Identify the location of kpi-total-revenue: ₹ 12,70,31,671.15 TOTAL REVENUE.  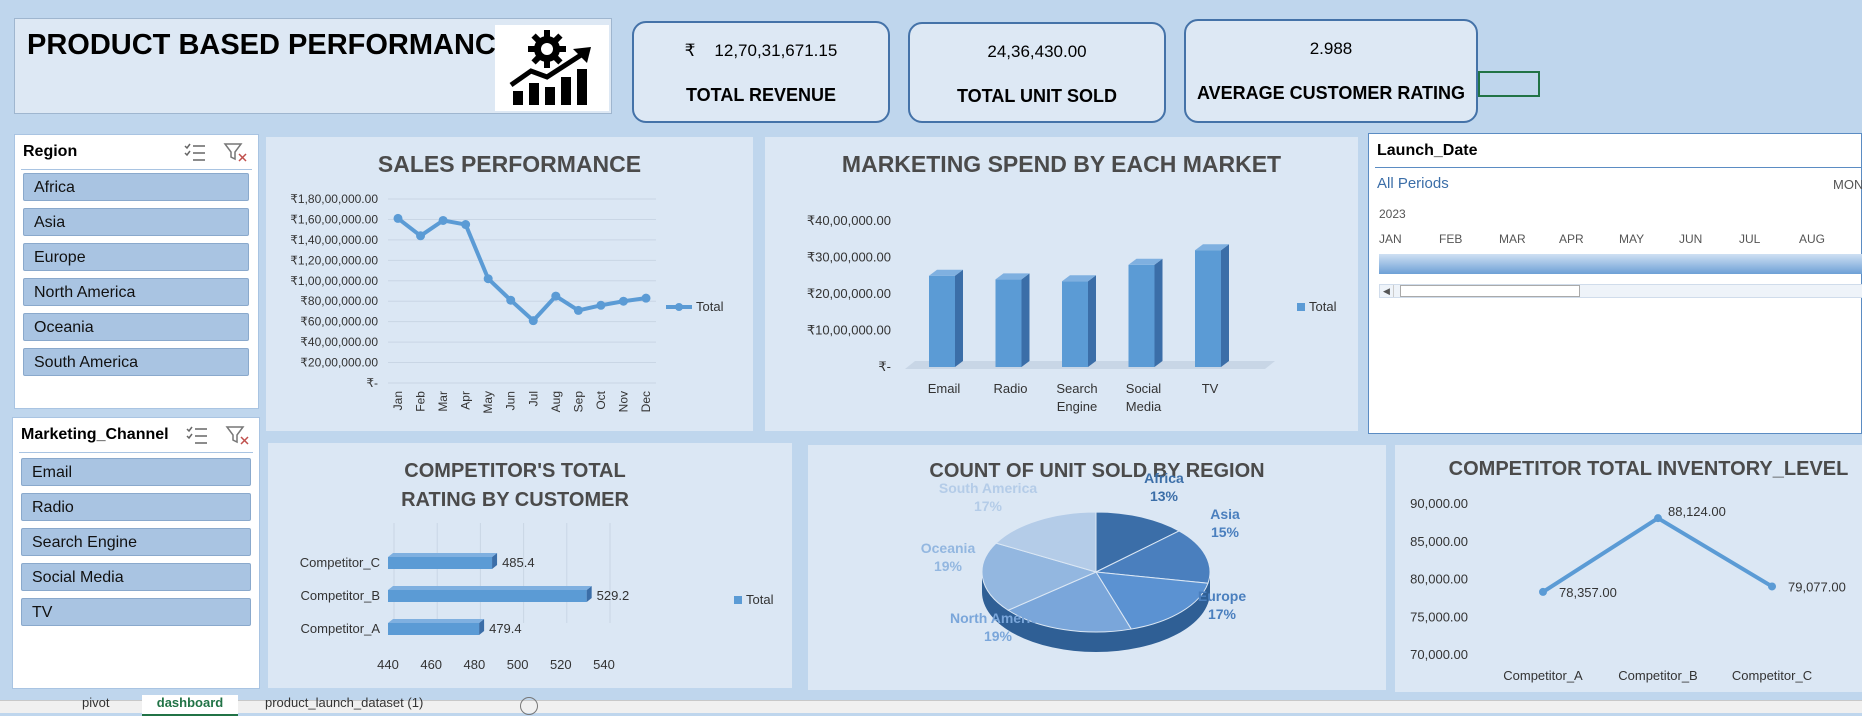
(761, 72).